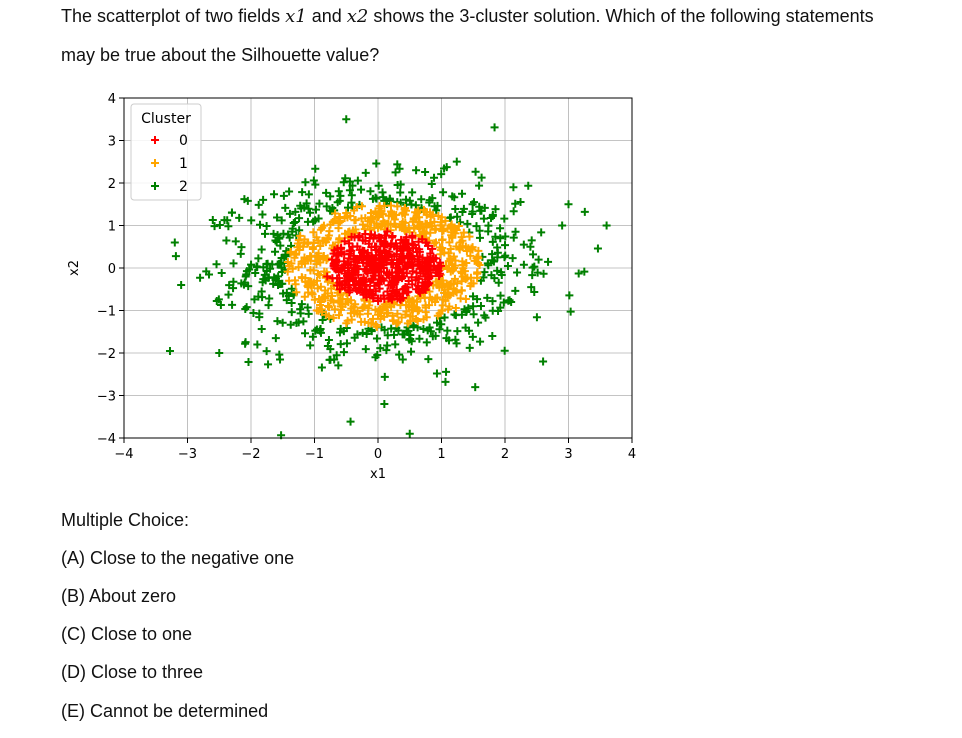 This screenshot has width=962, height=738. What do you see at coordinates (173, 16) in the screenshot?
I see `question-text: The scatterplot of two fields` at bounding box center [173, 16].